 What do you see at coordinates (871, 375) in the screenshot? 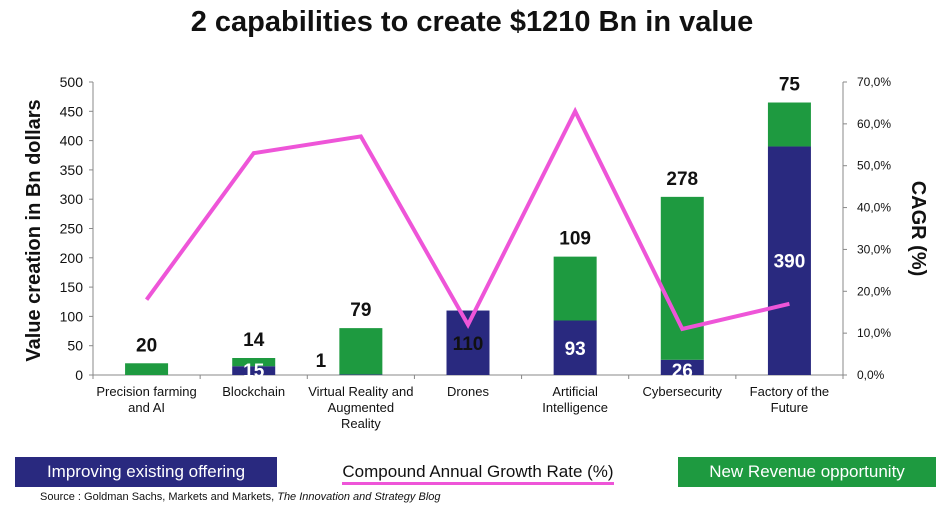
I see `y2-tick-label: 0,0%` at bounding box center [871, 375].